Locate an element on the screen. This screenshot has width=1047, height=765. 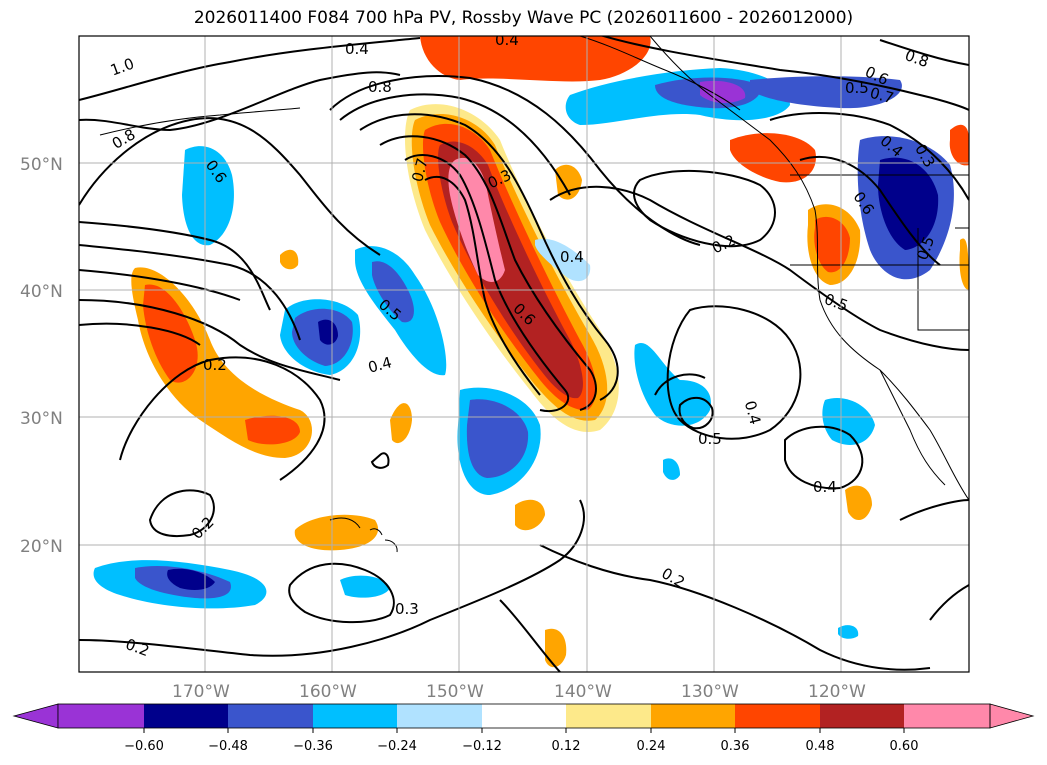
cold-region-right is located at coordinates (848, 421).